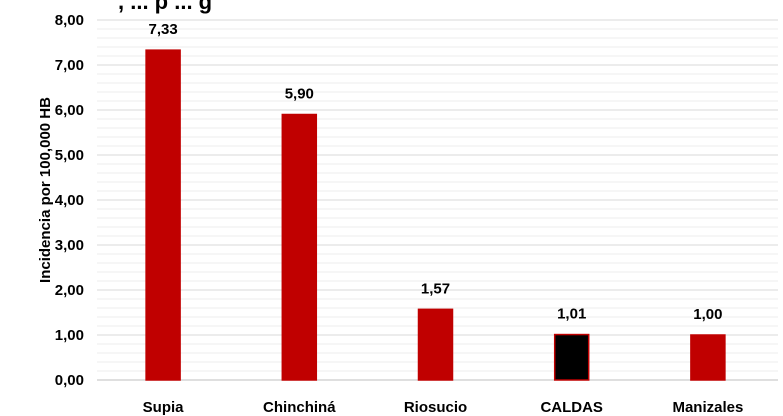 Image resolution: width=783 pixels, height=416 pixels. I want to click on x-axis-category-labels: Supia Chinchiná Riosucio CALDAS Manizales, so click(443, 407).